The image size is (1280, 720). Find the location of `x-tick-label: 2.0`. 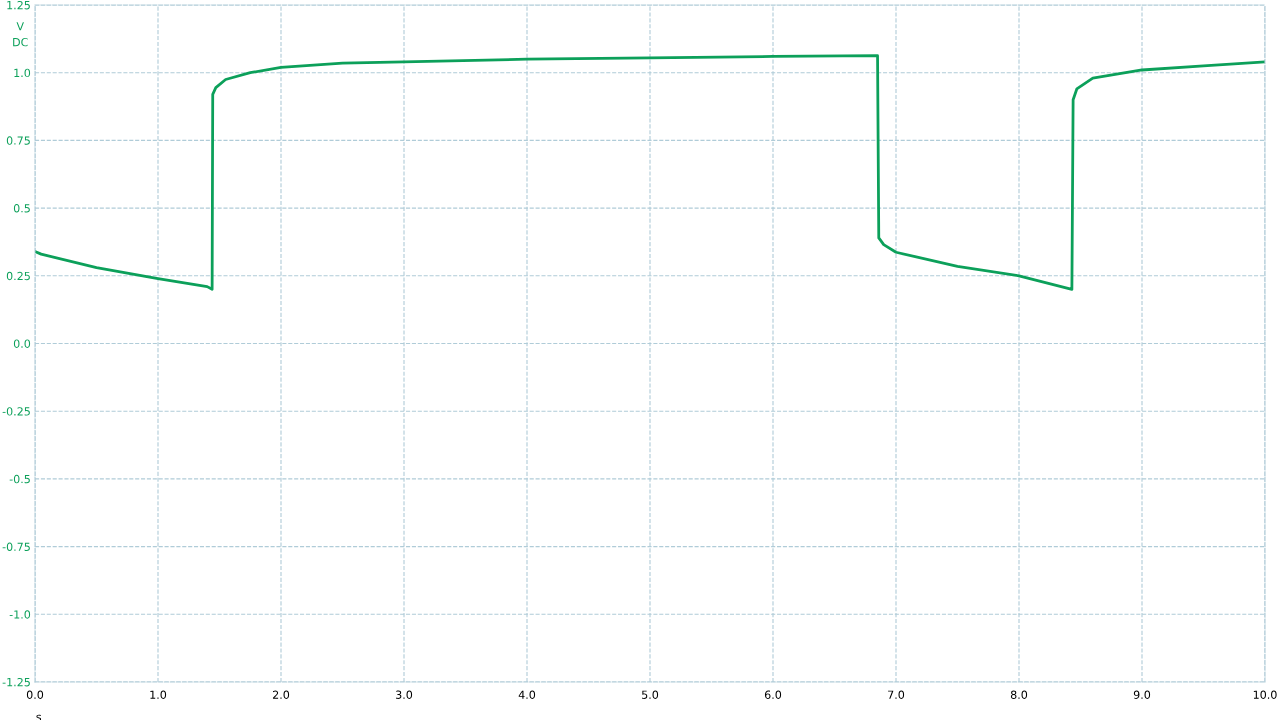

x-tick-label: 2.0 is located at coordinates (281, 694).